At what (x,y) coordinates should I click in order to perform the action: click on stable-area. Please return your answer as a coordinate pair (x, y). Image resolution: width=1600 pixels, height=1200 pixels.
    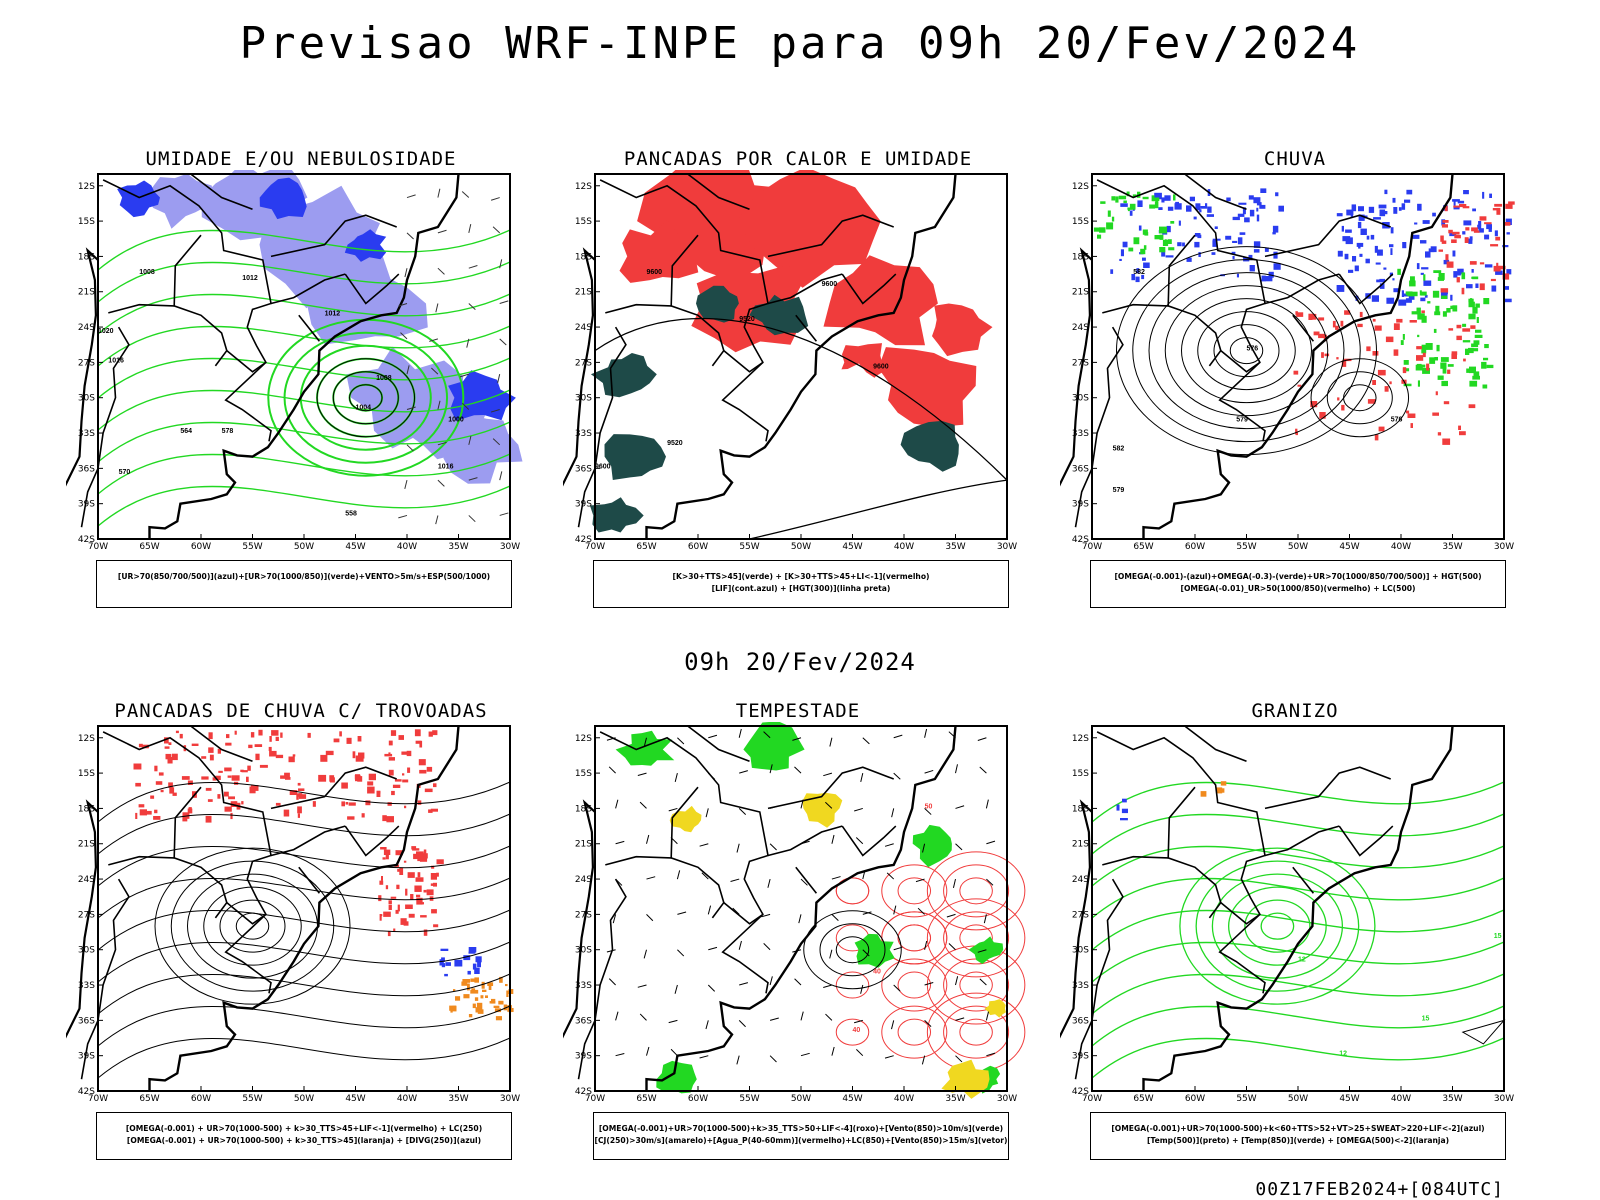
    Looking at the image, I should click on (973, 232).